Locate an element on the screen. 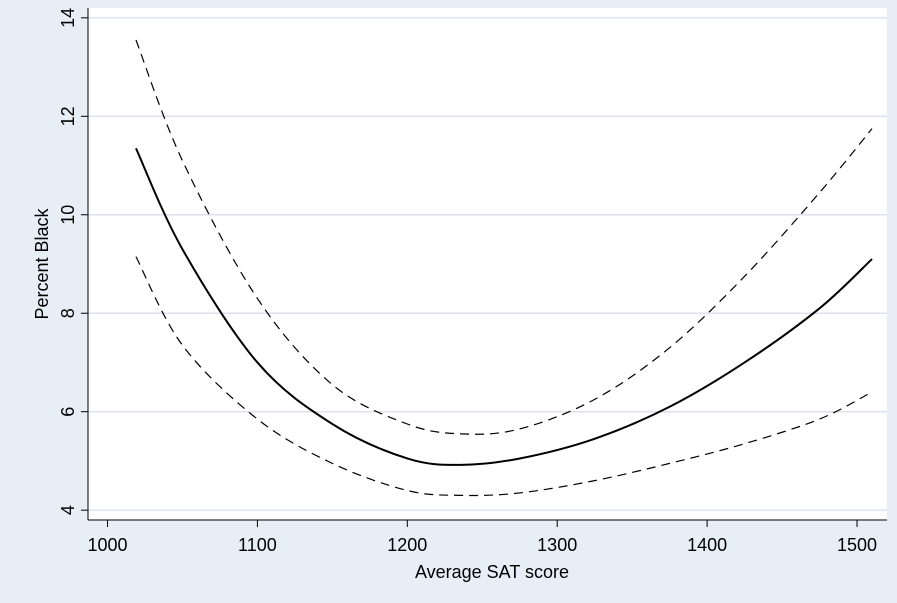 Image resolution: width=897 pixels, height=603 pixels. x-tick-label: 1400 is located at coordinates (707, 545).